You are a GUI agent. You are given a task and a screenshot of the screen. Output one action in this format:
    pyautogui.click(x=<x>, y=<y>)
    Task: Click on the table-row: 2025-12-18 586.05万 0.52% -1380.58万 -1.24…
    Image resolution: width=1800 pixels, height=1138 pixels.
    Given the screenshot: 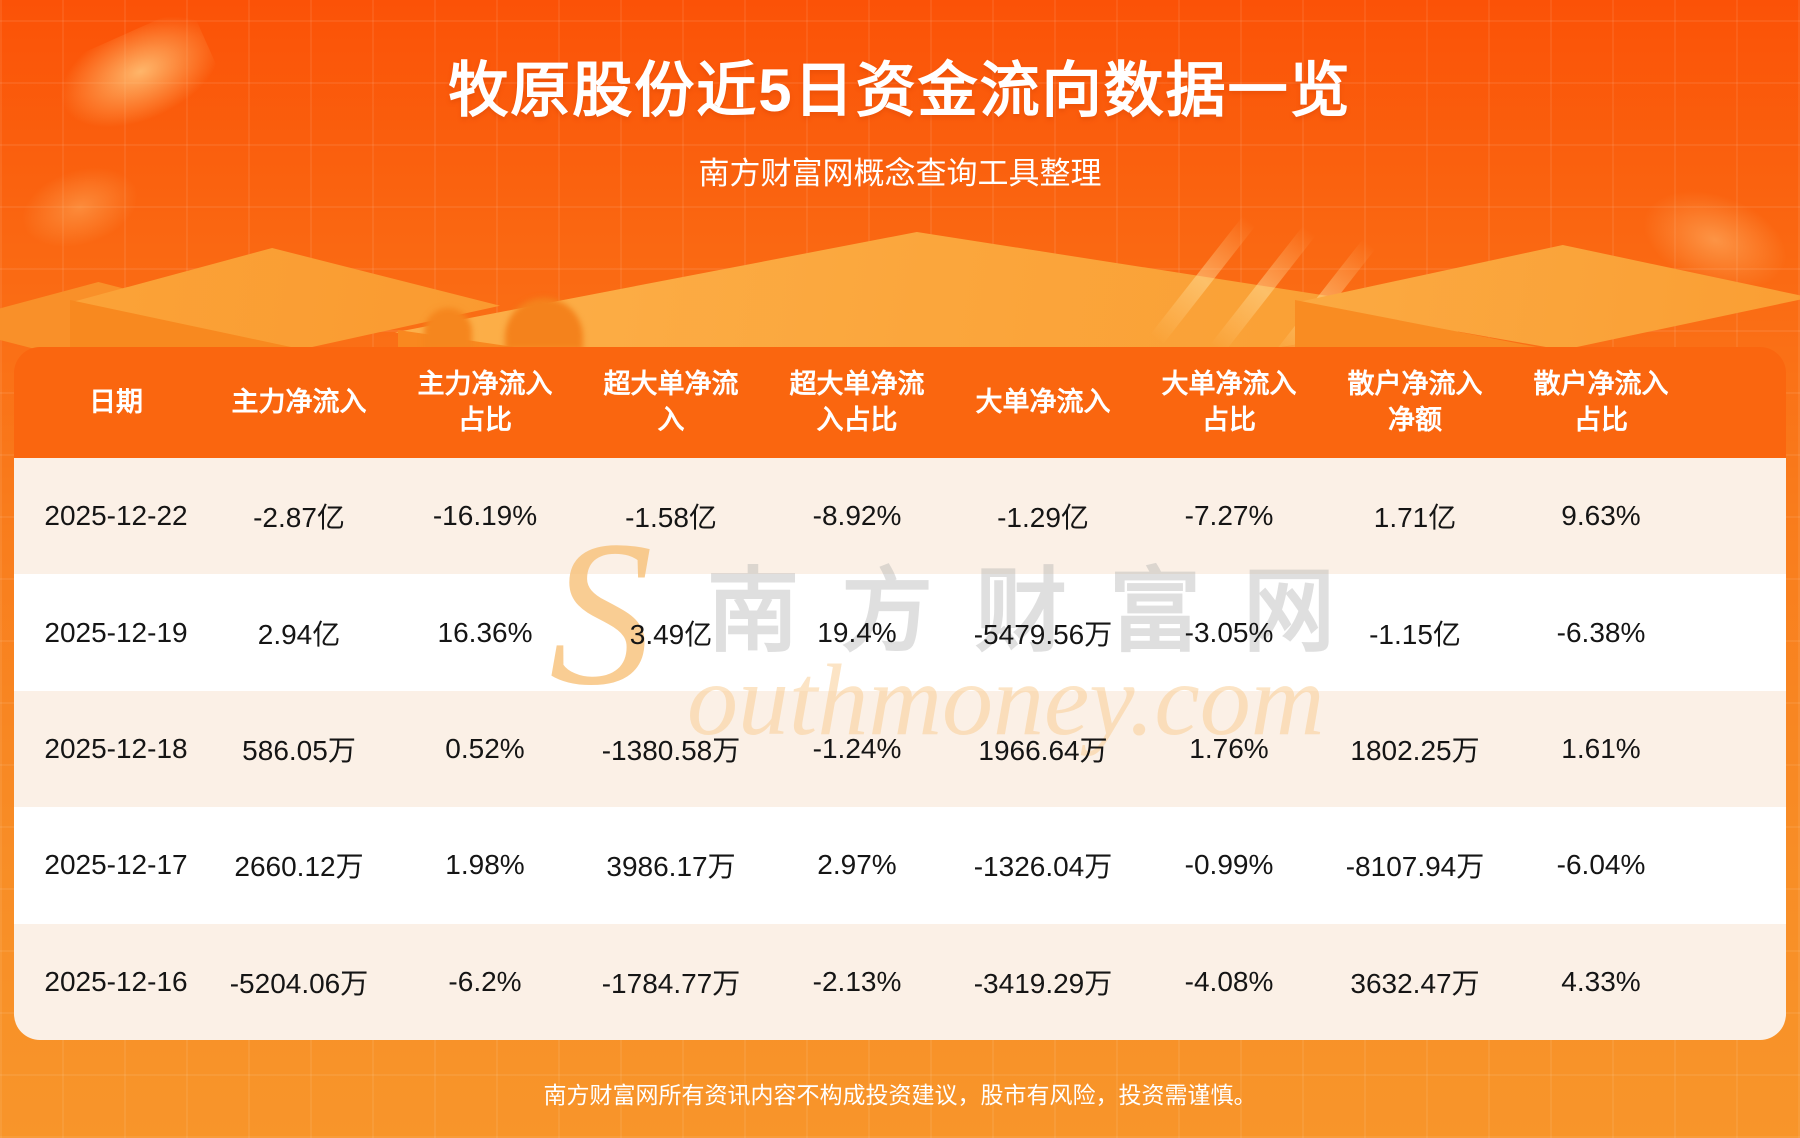 What is the action you would take?
    pyautogui.click(x=900, y=749)
    